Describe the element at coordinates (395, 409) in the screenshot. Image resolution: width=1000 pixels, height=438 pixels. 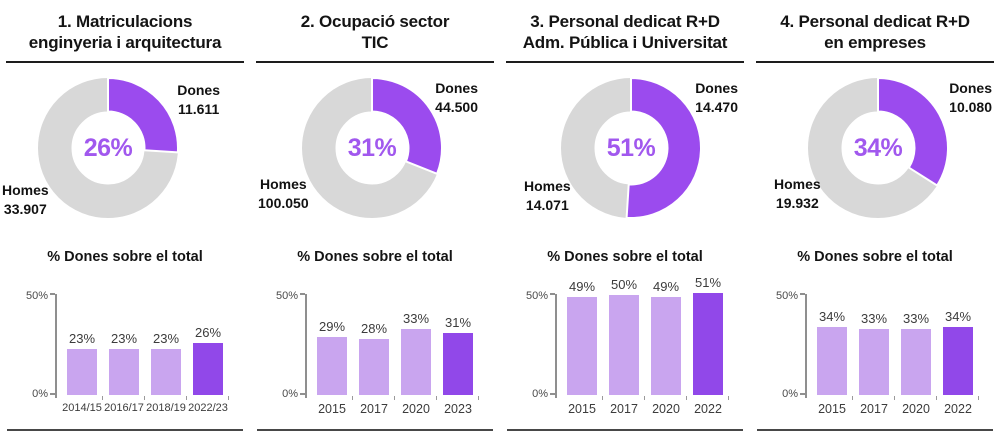
I see `x-axis-labels: 2015 2017 2020 2023` at that location.